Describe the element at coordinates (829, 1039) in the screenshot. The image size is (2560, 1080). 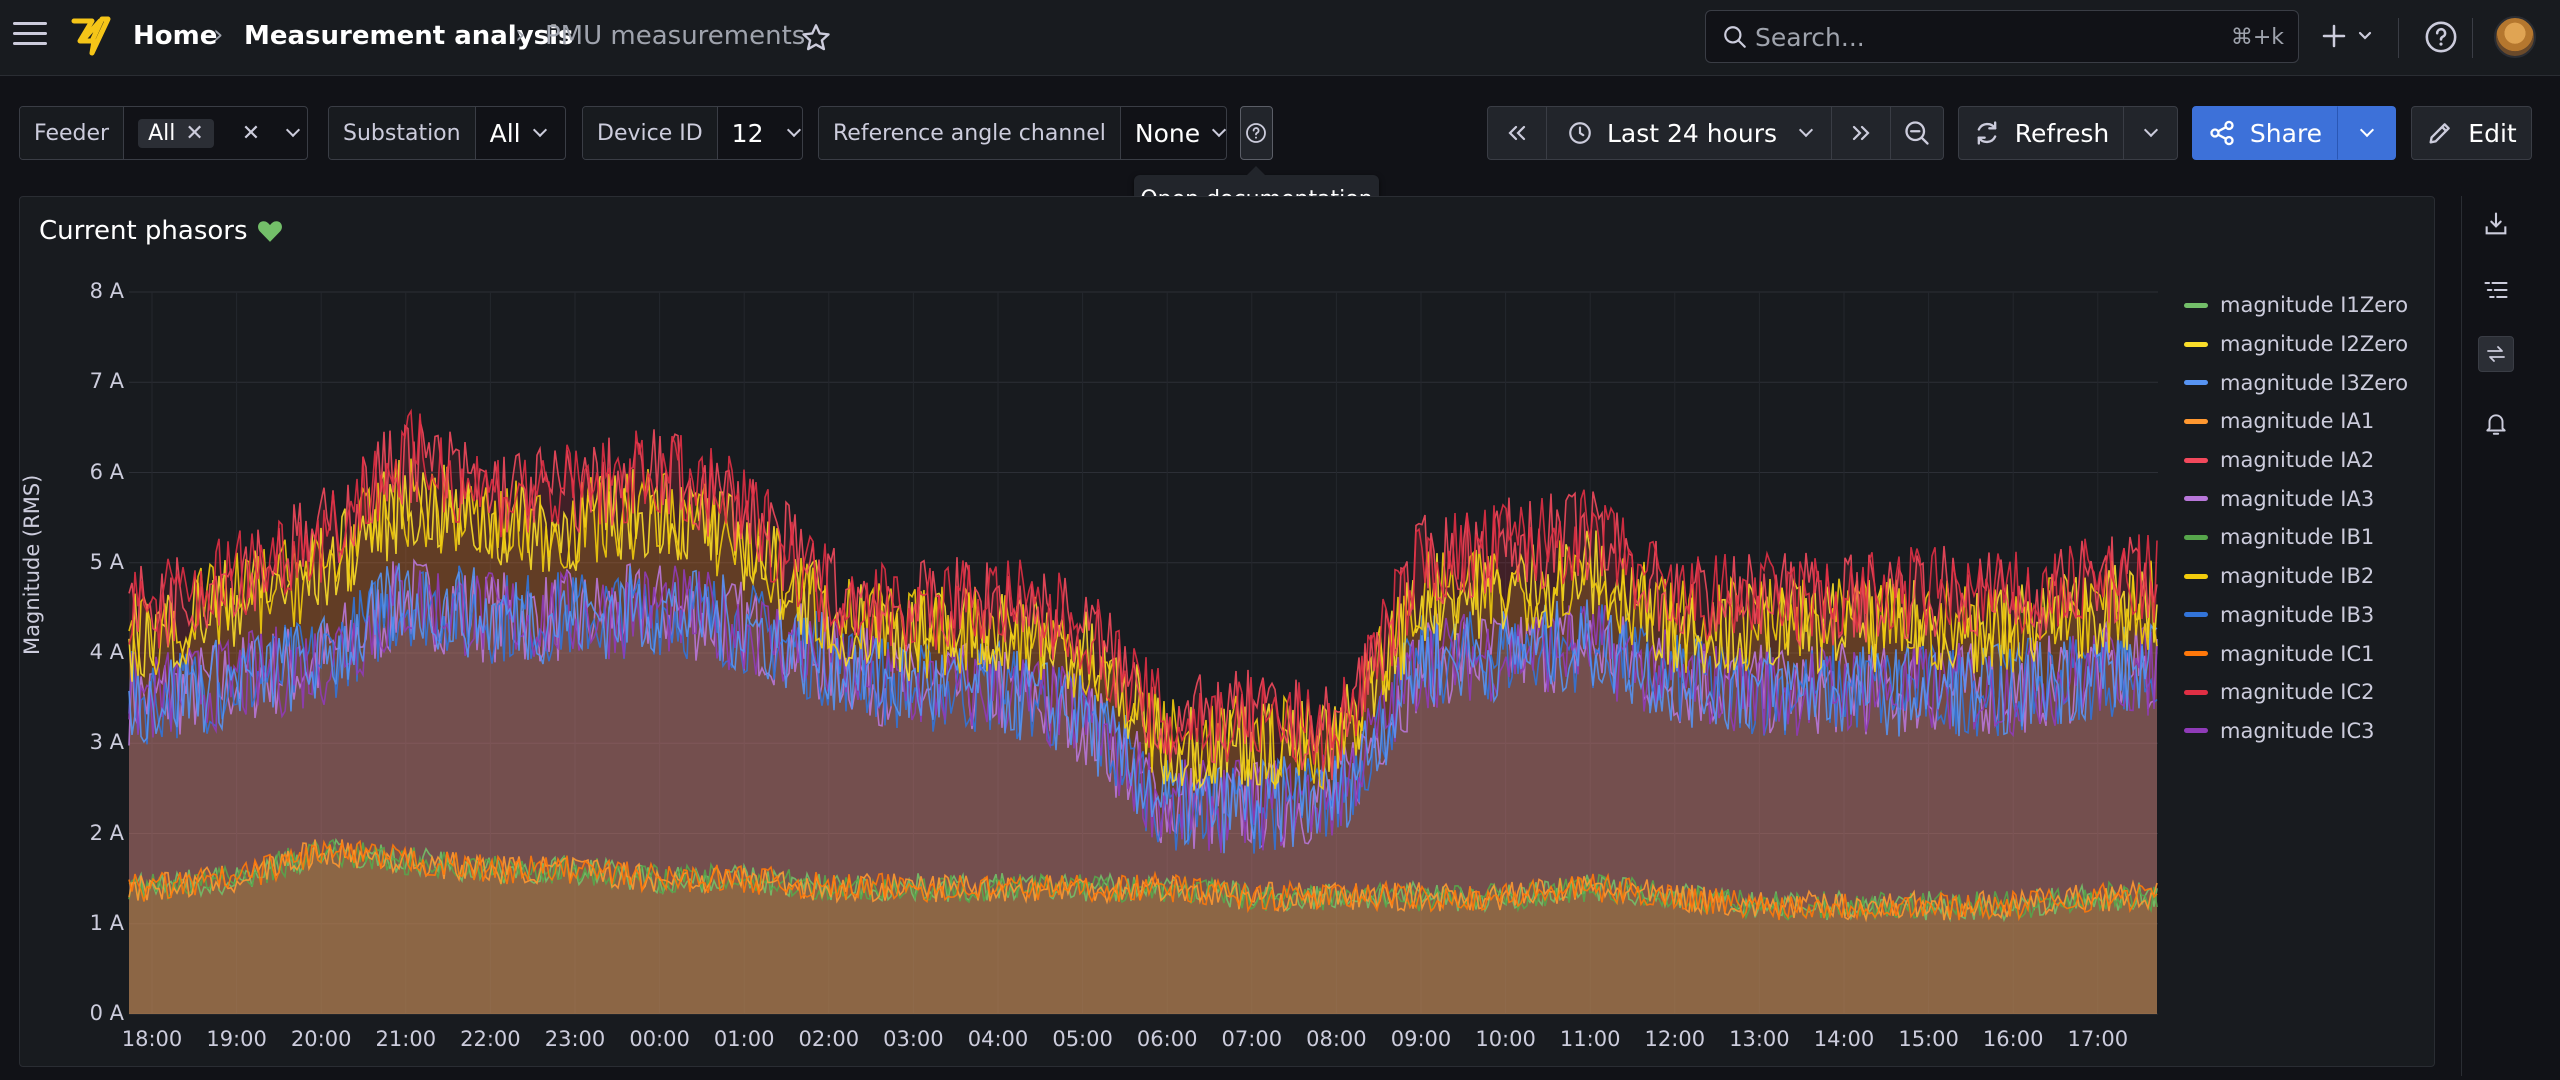
I see `x-tick-label: 02:00` at that location.